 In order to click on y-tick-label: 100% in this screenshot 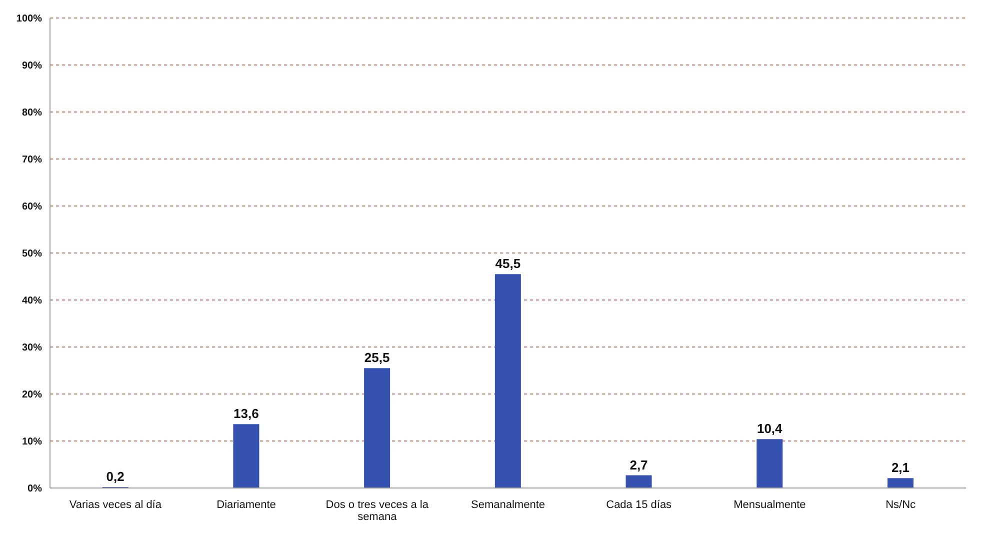, I will do `click(29, 19)`.